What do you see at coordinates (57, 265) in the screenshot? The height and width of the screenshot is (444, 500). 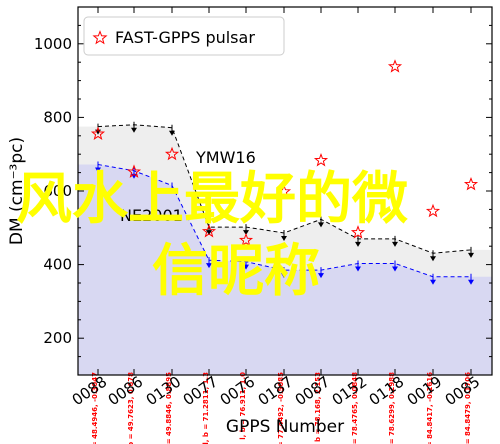 I see `y-tick-label: 400` at bounding box center [57, 265].